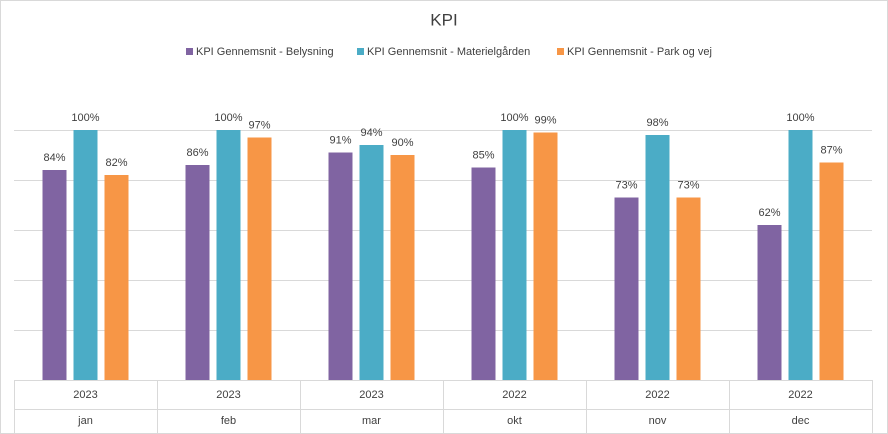 This screenshot has width=888, height=434. I want to click on data-label: 94%, so click(371, 133).